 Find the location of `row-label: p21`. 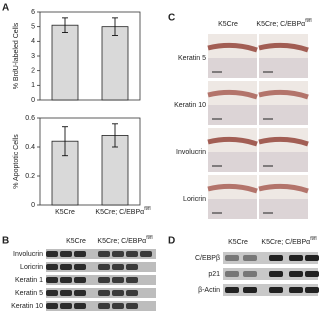

row-label: p21 is located at coordinates (214, 274).